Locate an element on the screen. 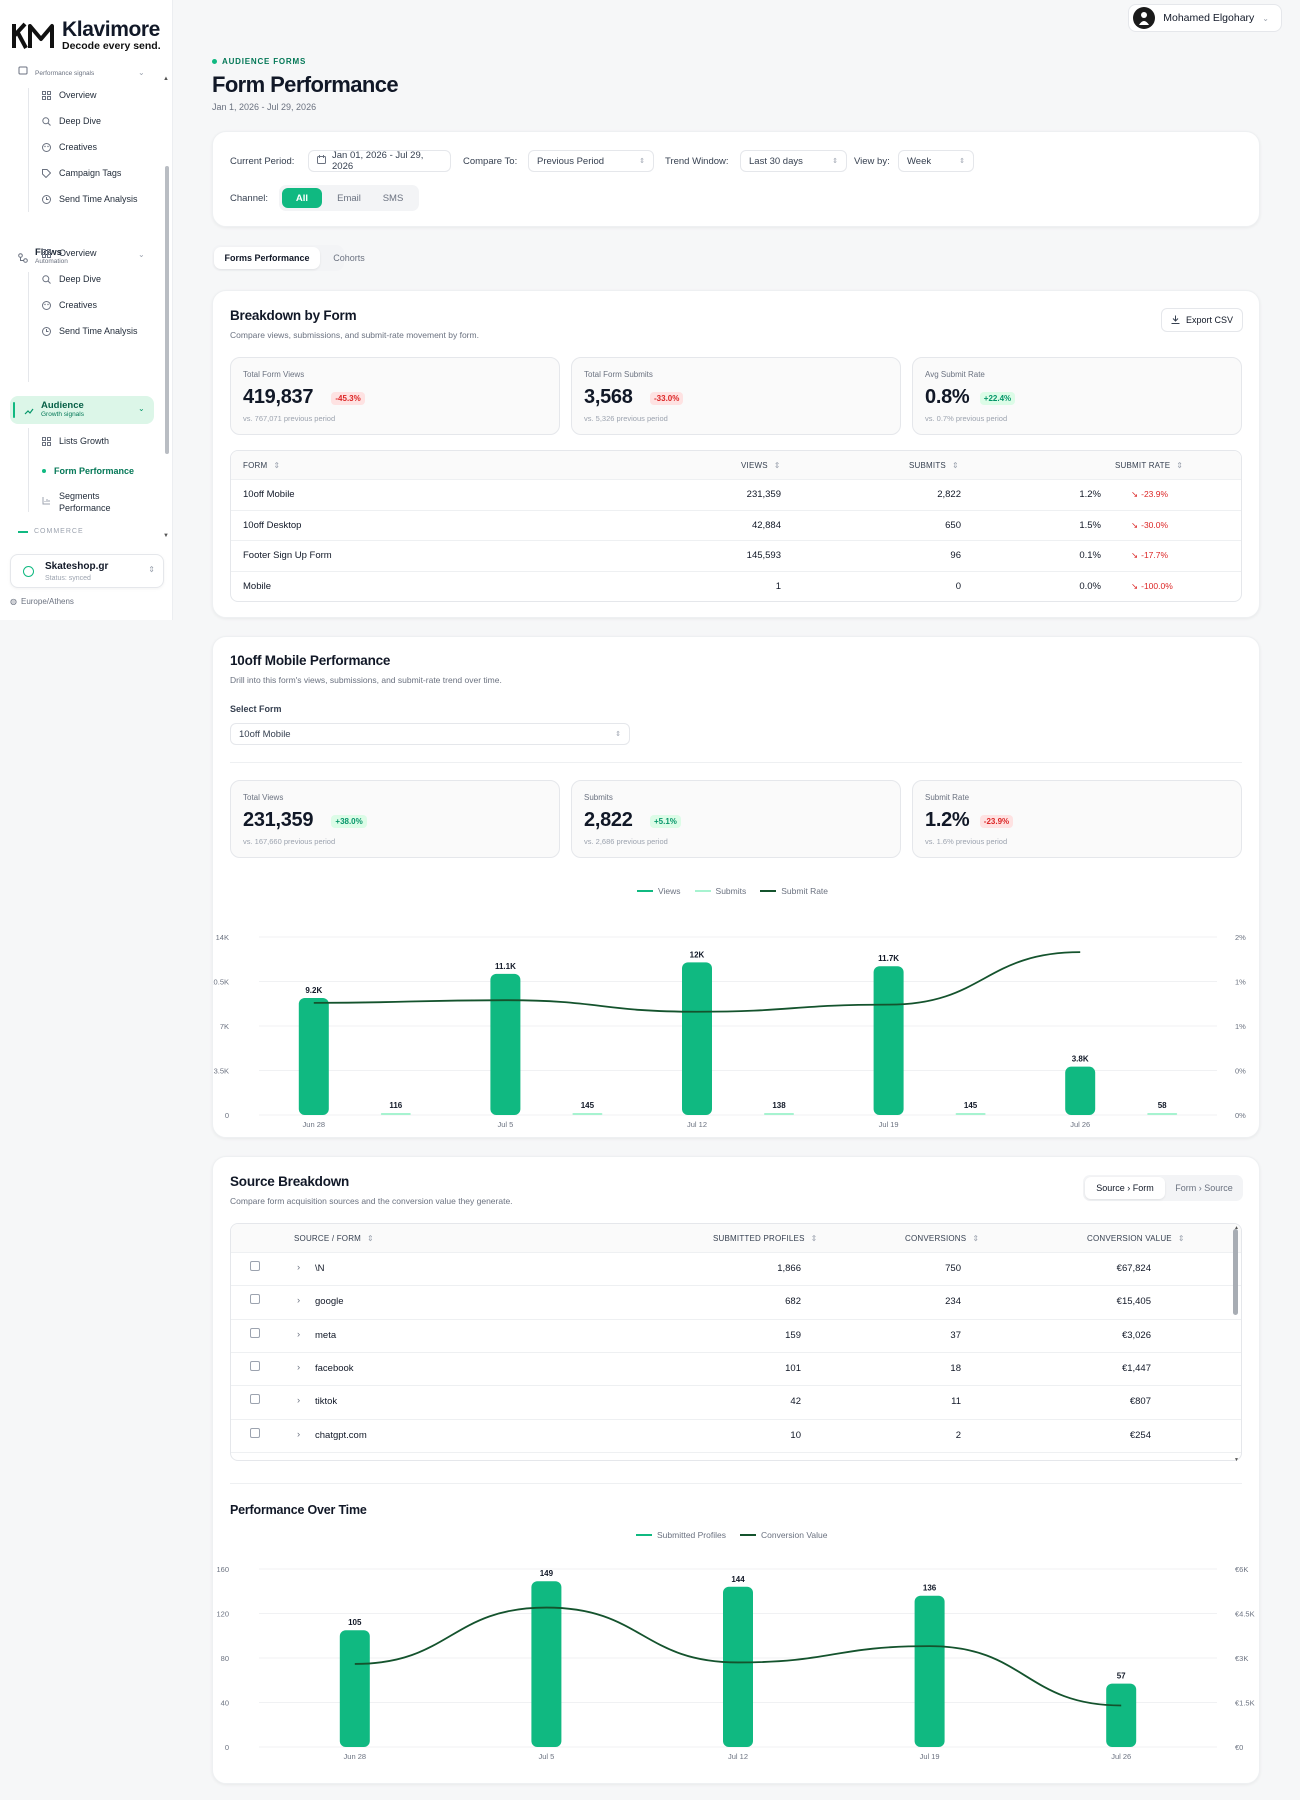 The width and height of the screenshot is (1300, 1800). kpi-delta-badge: +5.1% is located at coordinates (665, 821).